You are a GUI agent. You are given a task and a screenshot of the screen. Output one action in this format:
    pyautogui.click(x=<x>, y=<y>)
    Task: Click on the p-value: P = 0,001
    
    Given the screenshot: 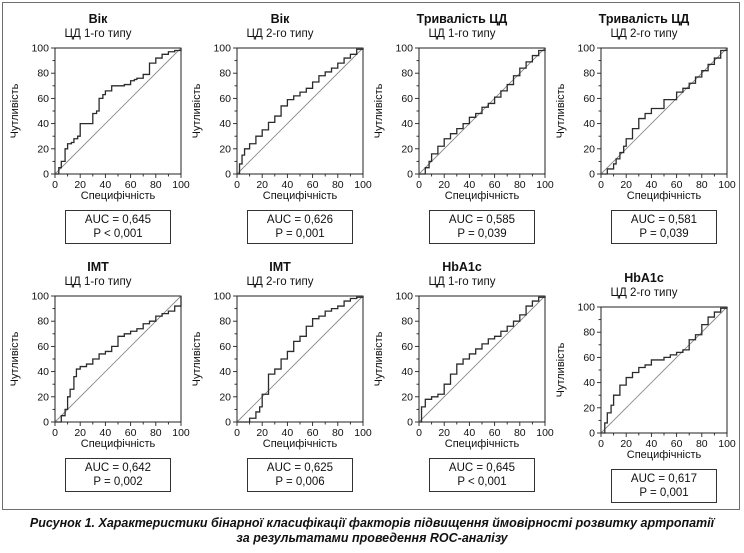 What is the action you would take?
    pyautogui.click(x=300, y=234)
    